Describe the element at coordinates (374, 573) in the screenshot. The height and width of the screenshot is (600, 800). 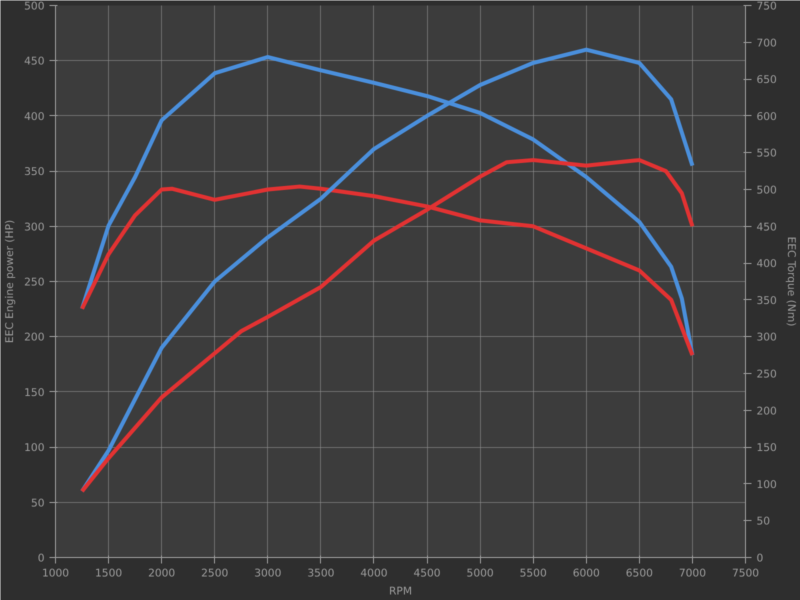
I see `x-tick-label: 4000` at that location.